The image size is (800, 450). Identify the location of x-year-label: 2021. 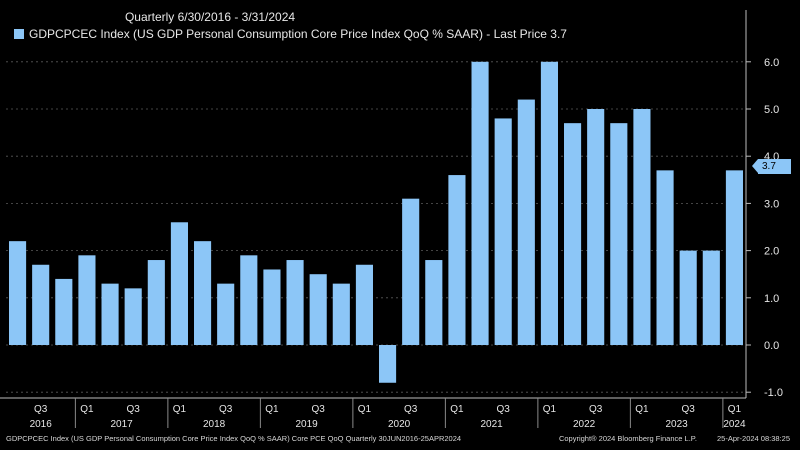
(492, 424).